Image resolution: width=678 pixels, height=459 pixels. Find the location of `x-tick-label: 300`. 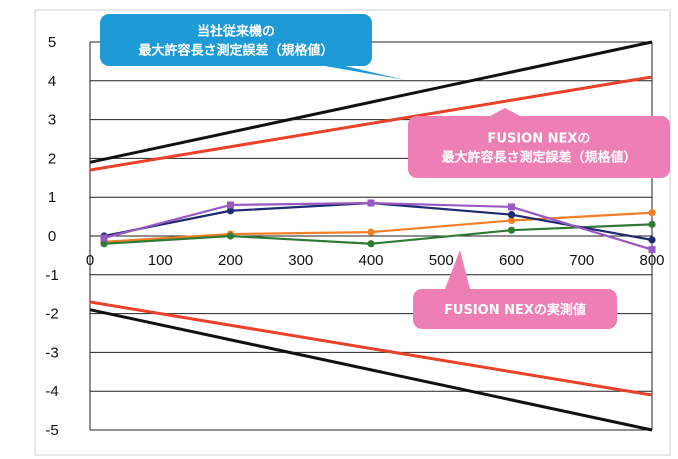

x-tick-label: 300 is located at coordinates (300, 260).